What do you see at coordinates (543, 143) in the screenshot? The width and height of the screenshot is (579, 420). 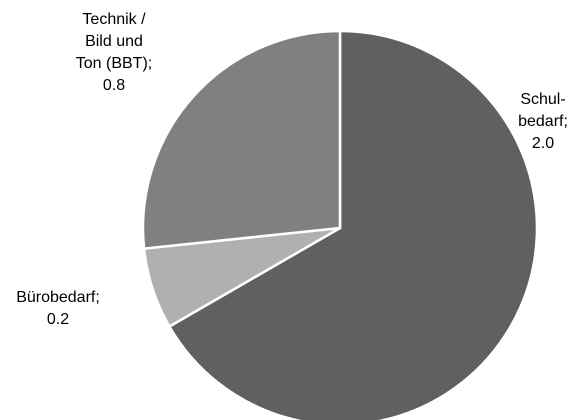 I see `value-label: 2.0` at bounding box center [543, 143].